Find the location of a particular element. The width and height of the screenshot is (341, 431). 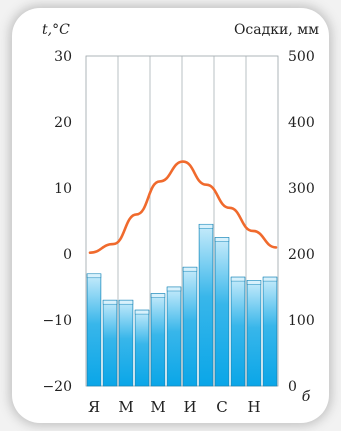

right-axis-tick-label: 500 is located at coordinates (301, 57).